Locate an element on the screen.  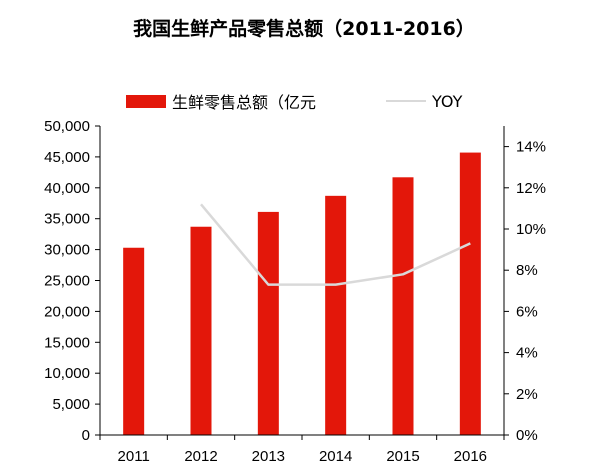
y-left-tick-label: 45,000 is located at coordinates (67, 157).